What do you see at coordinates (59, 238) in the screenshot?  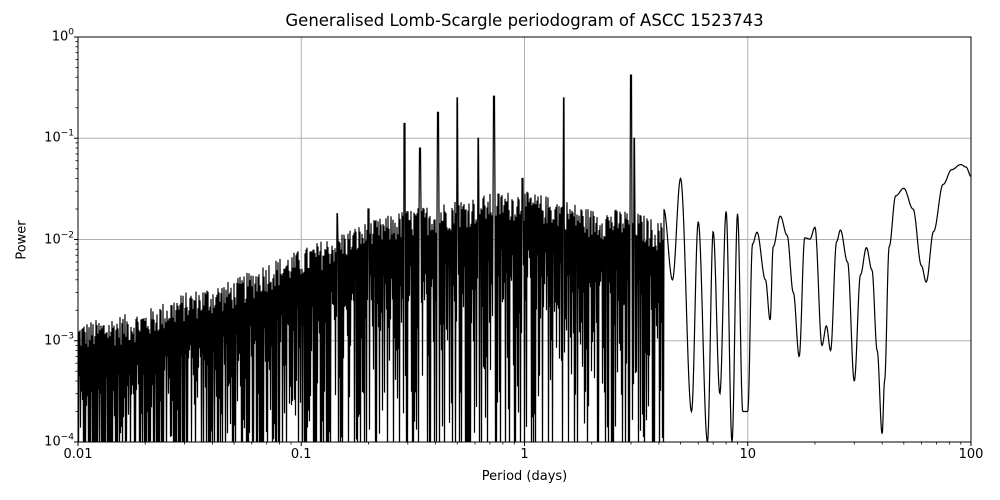 I see `y-tick-label: 10⁻²` at bounding box center [59, 238].